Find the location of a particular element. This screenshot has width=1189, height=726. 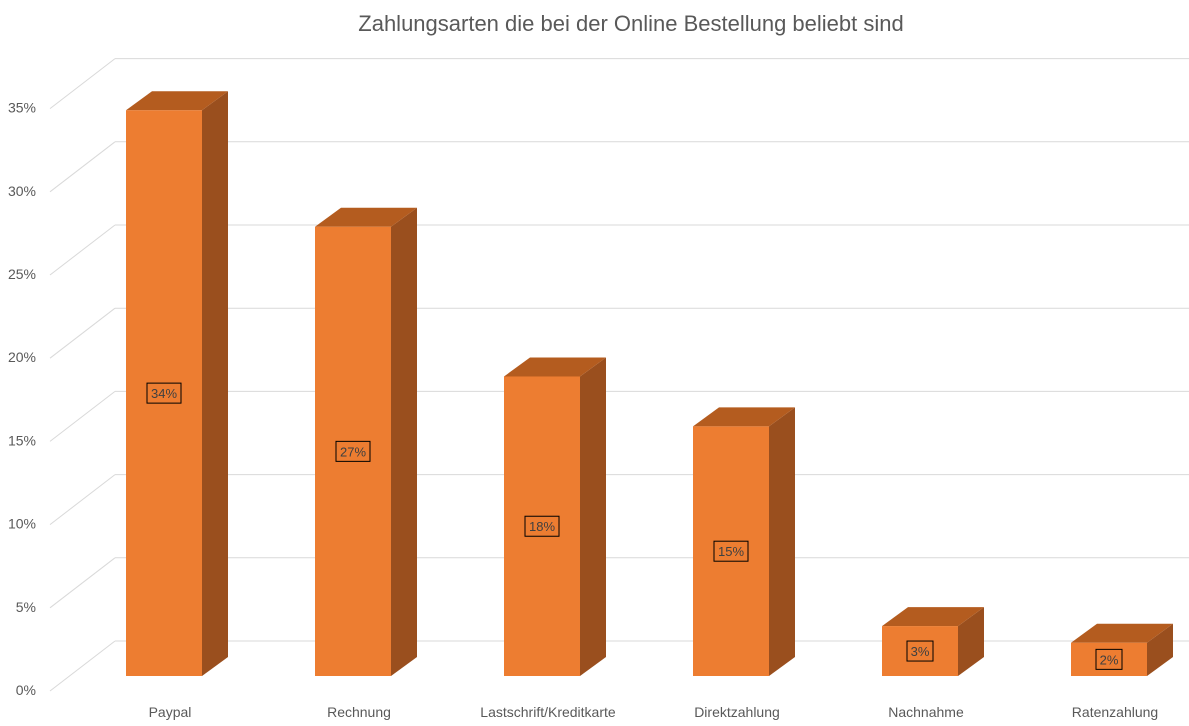

data-label: 15% is located at coordinates (731, 551).